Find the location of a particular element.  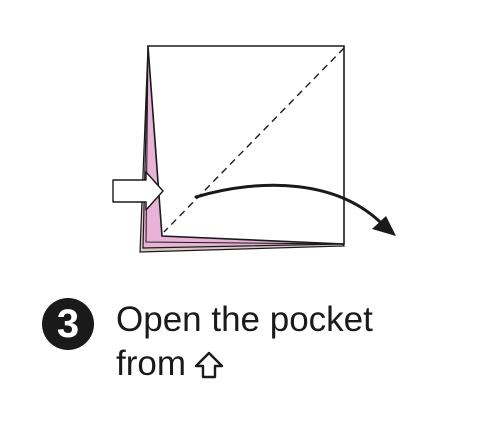

instruction-line-2-text: from is located at coordinates (151, 363).